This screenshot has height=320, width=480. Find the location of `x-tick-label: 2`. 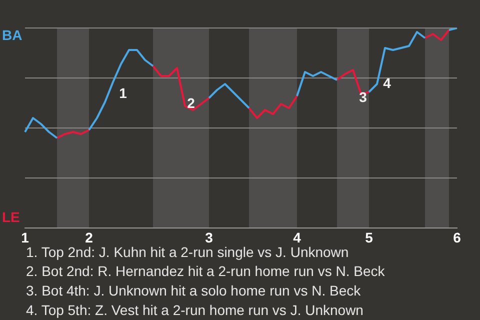

x-tick-label: 2 is located at coordinates (89, 237).